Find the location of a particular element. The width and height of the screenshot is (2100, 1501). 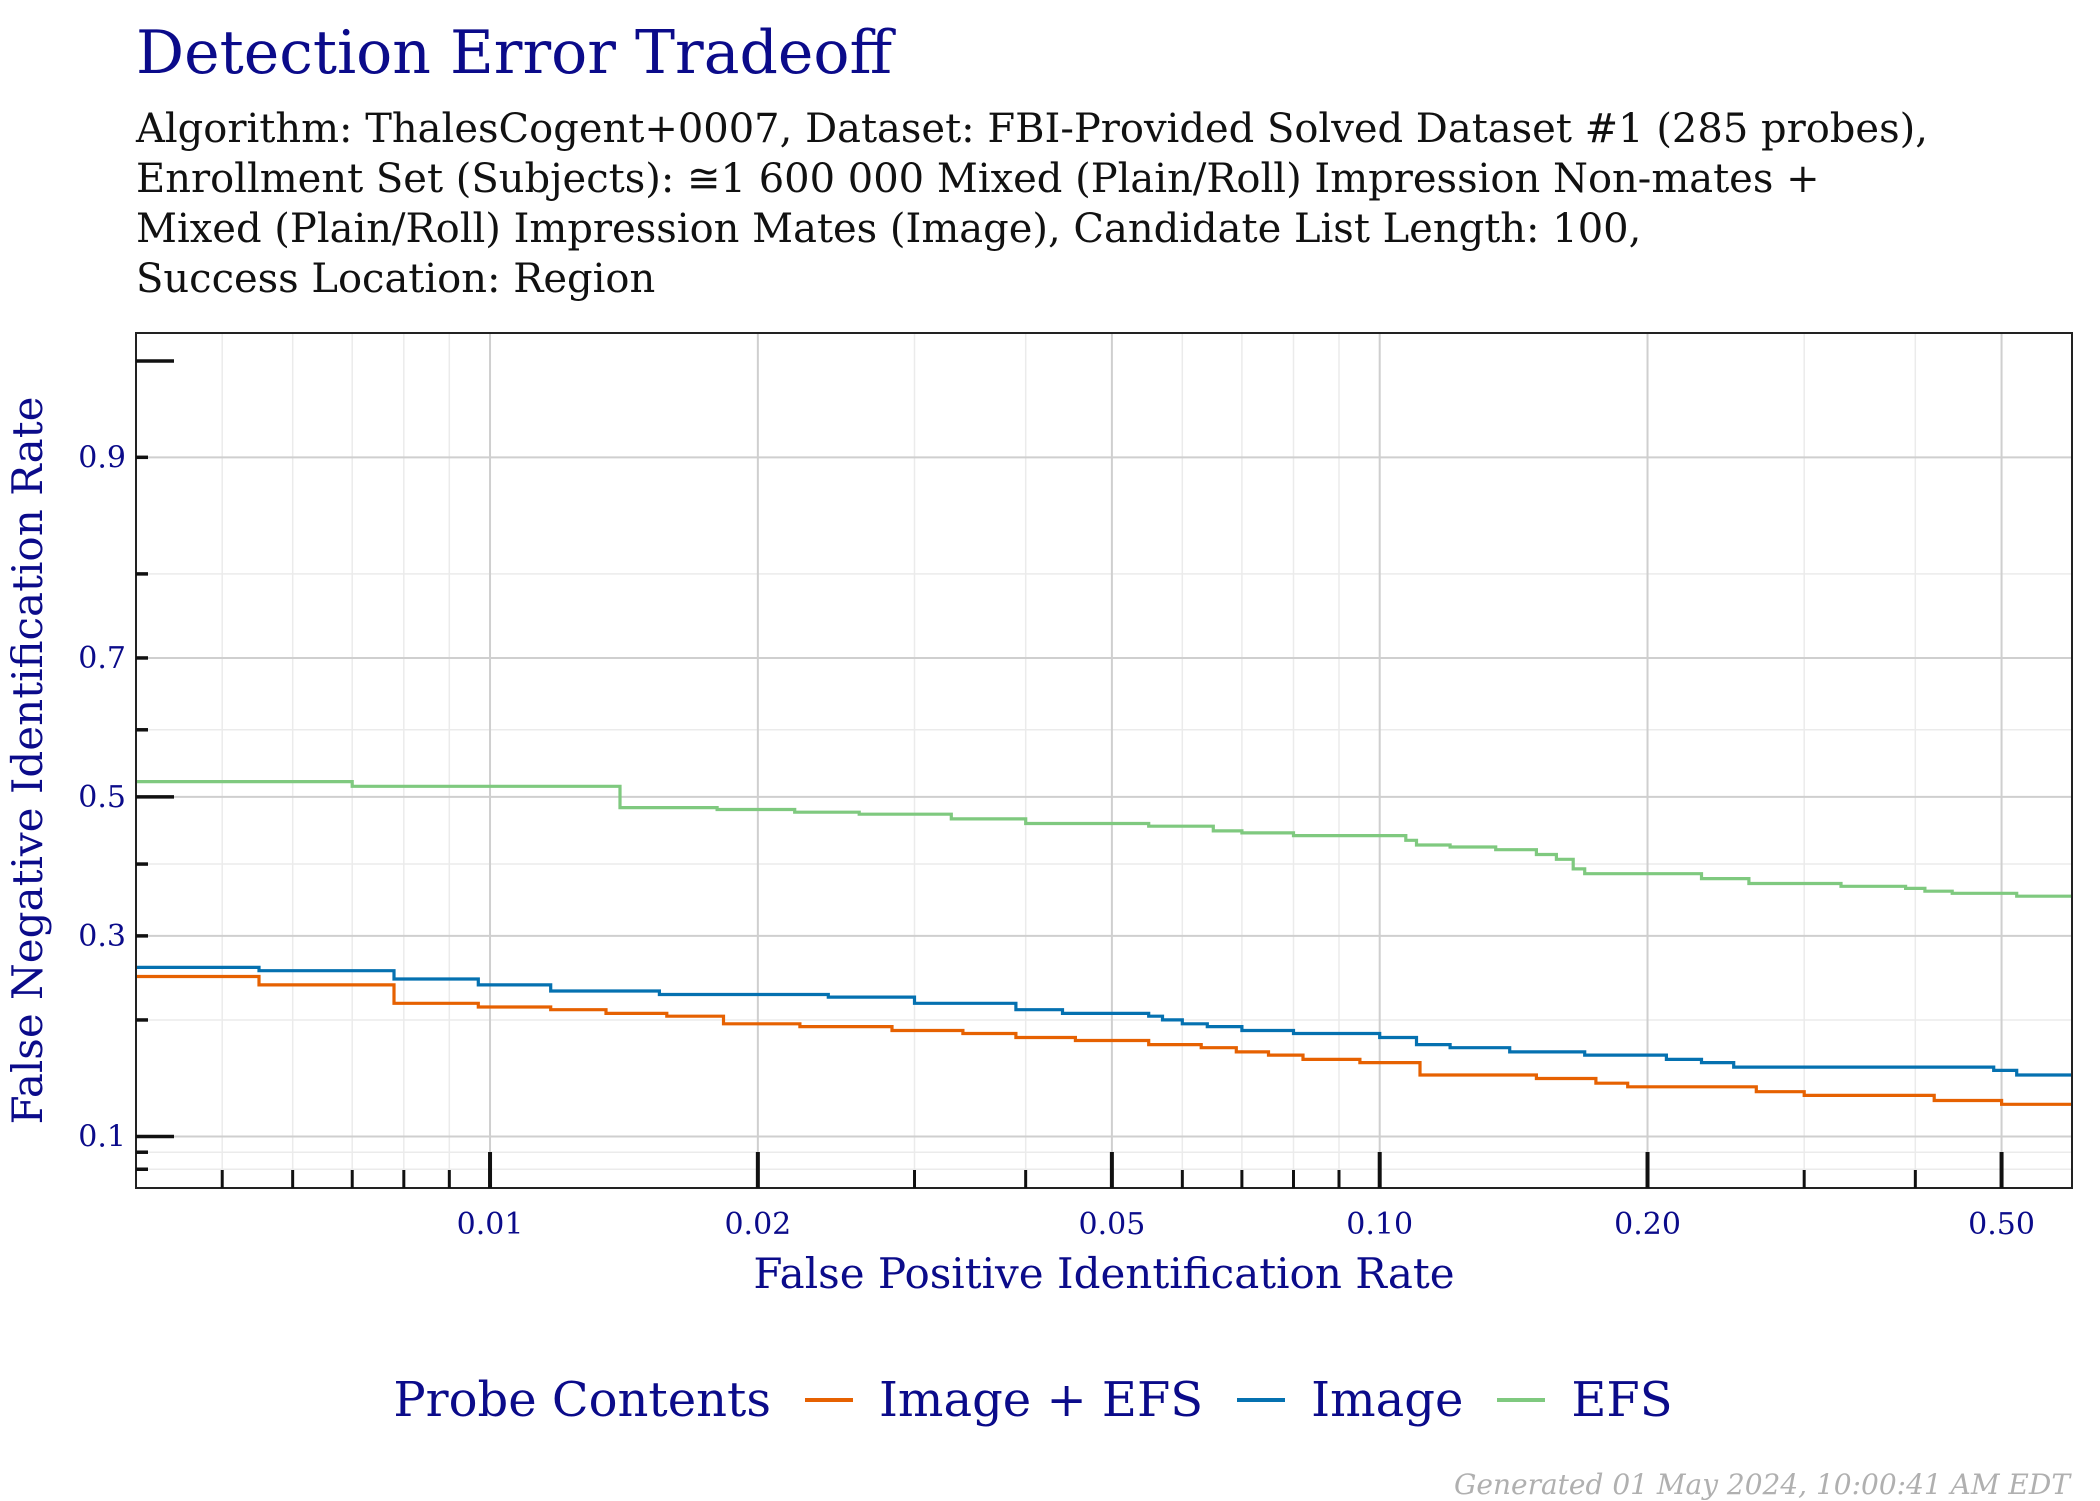

subtitle-line: Success Location: Region is located at coordinates (396, 279).